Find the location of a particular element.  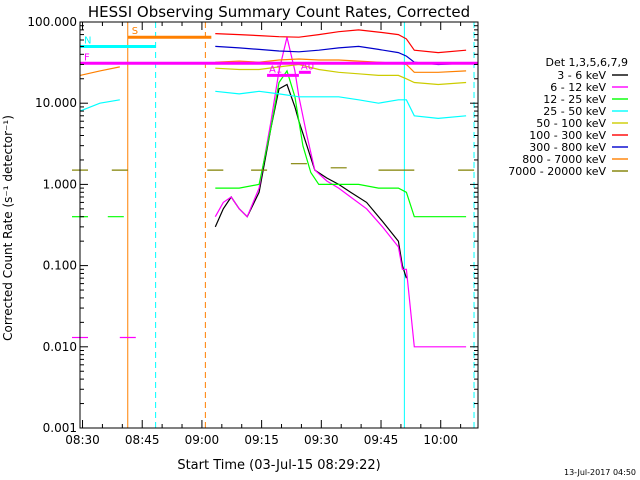

legend-label: 25 - 50 keV is located at coordinates (574, 111).